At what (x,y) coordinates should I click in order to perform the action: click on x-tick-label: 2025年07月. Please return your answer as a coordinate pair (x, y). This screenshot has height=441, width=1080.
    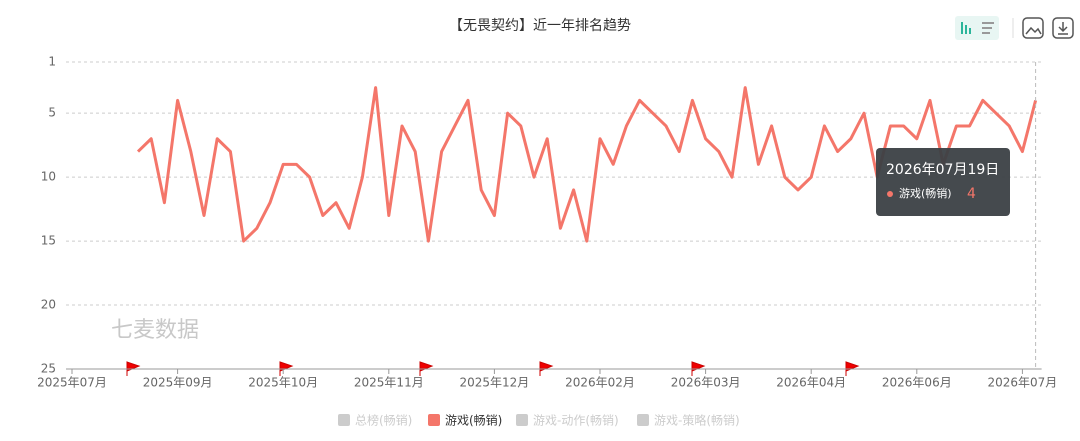
    Looking at the image, I should click on (72, 383).